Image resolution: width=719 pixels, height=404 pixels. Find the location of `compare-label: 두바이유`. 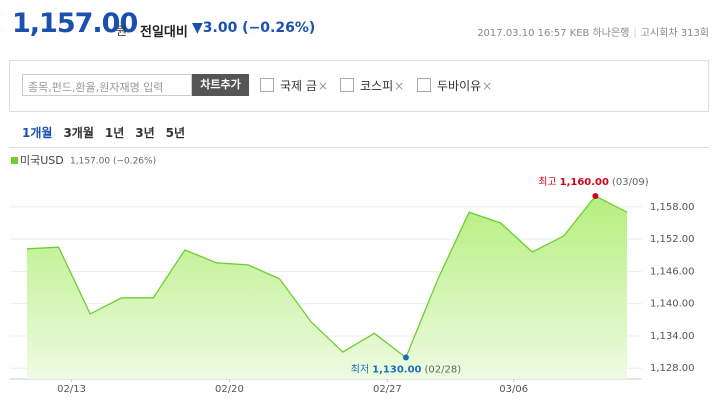

compare-label: 두바이유 is located at coordinates (459, 86).